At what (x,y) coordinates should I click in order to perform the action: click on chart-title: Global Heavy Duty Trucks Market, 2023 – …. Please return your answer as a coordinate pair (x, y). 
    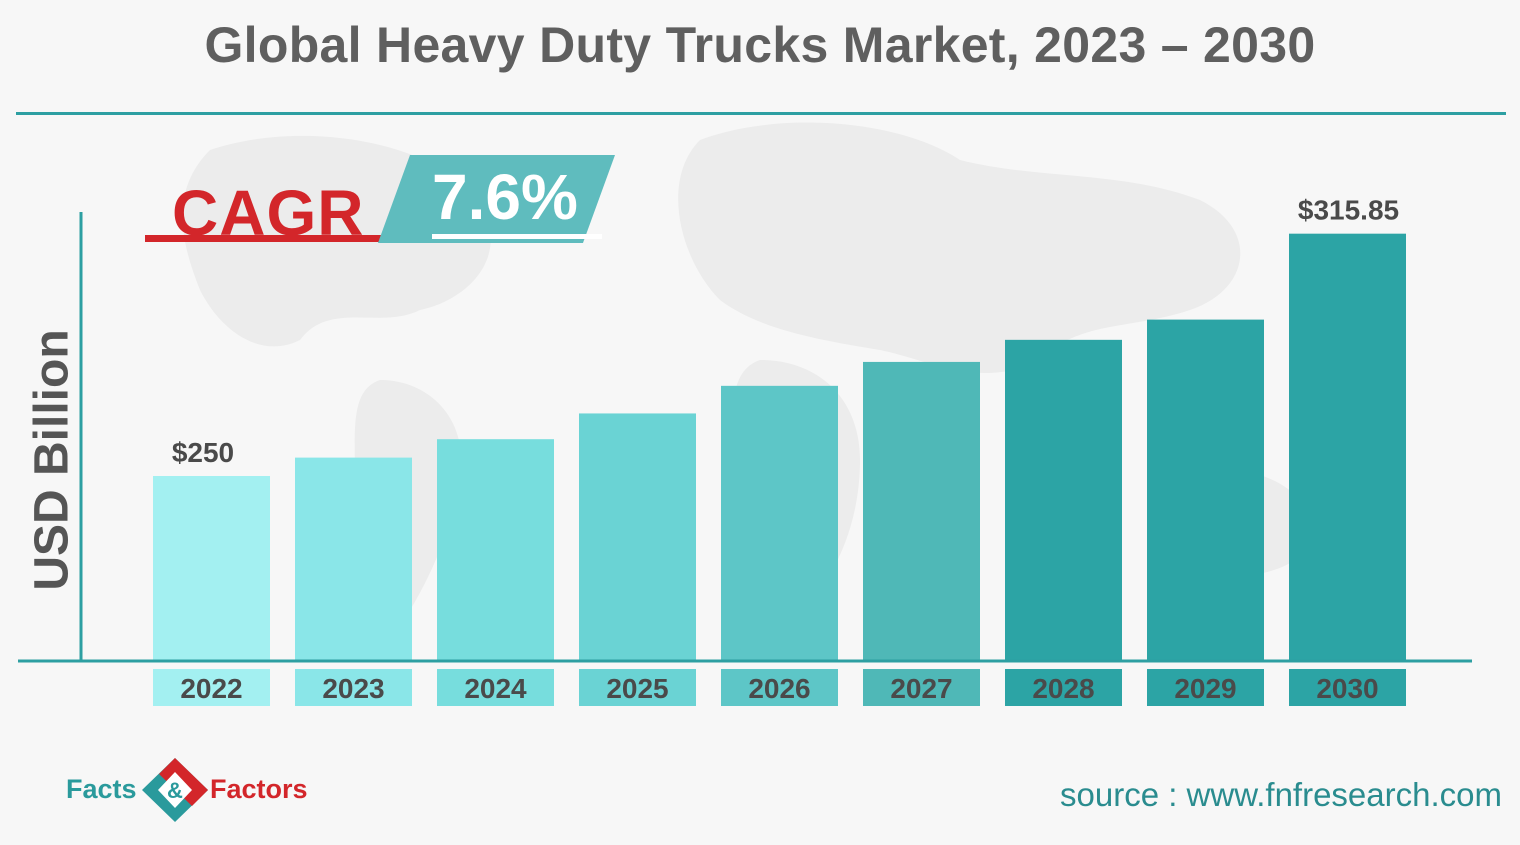
    Looking at the image, I should click on (760, 45).